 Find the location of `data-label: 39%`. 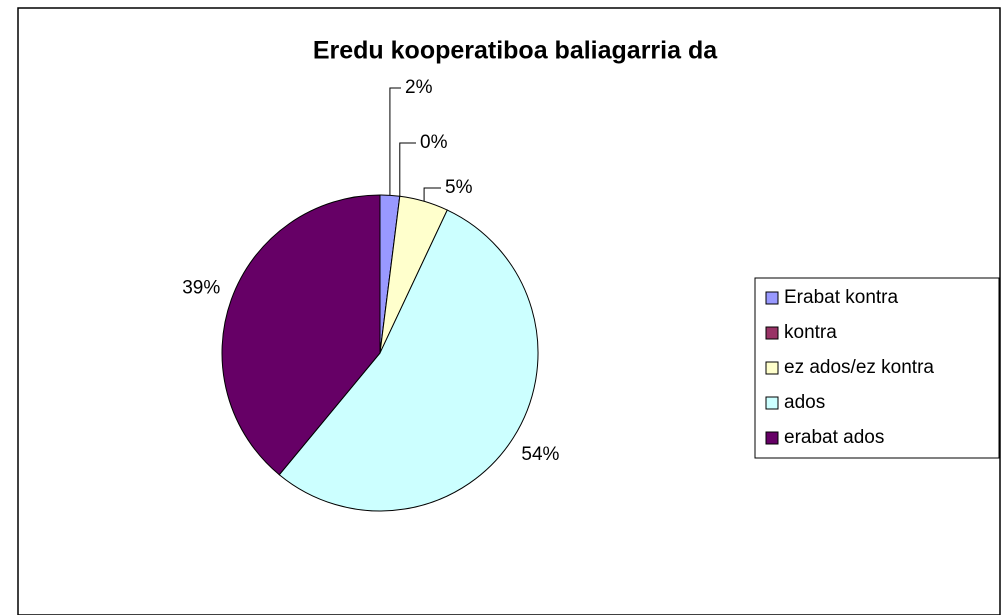

data-label: 39% is located at coordinates (201, 288).